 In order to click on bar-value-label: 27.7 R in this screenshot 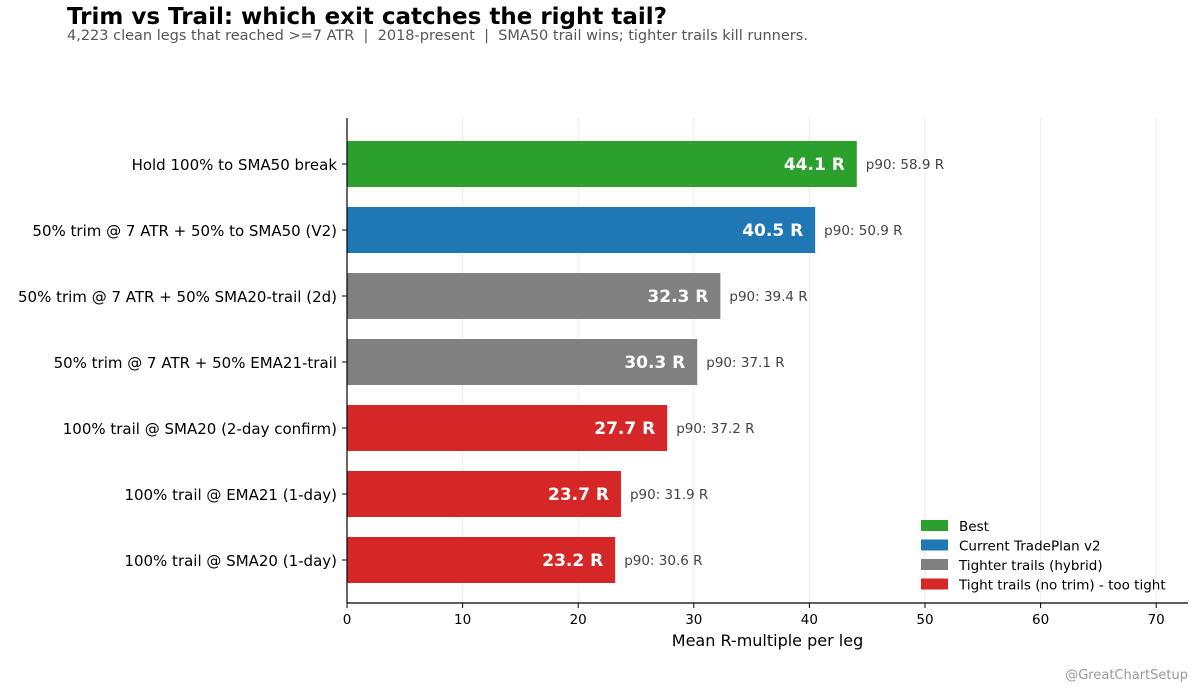, I will do `click(624, 429)`.